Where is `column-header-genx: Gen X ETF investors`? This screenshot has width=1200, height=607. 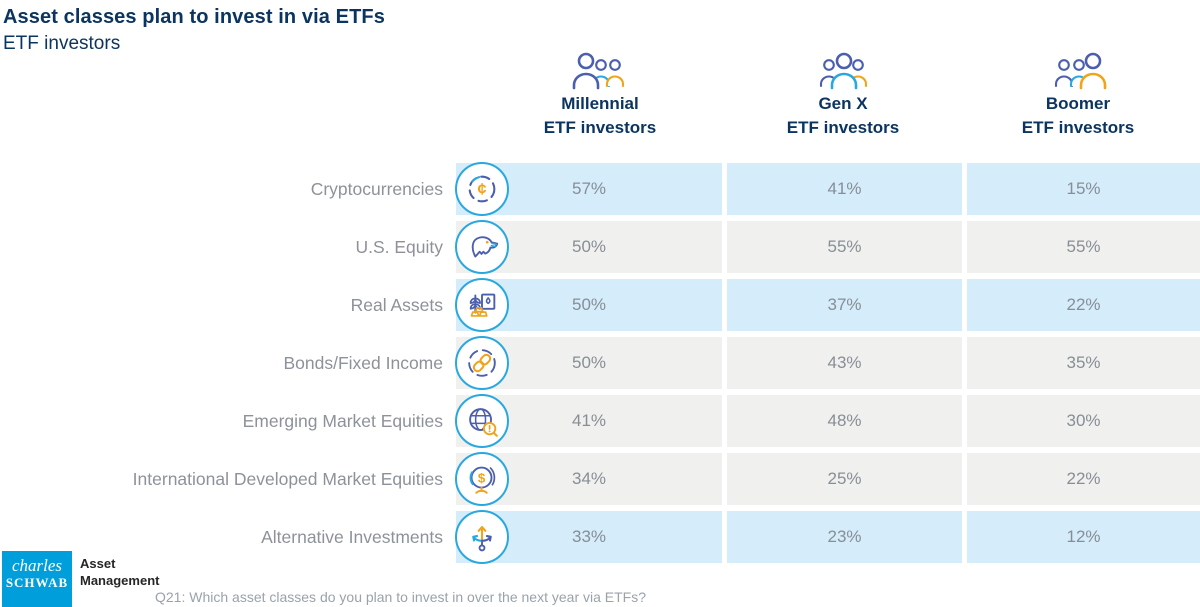 column-header-genx: Gen X ETF investors is located at coordinates (843, 95).